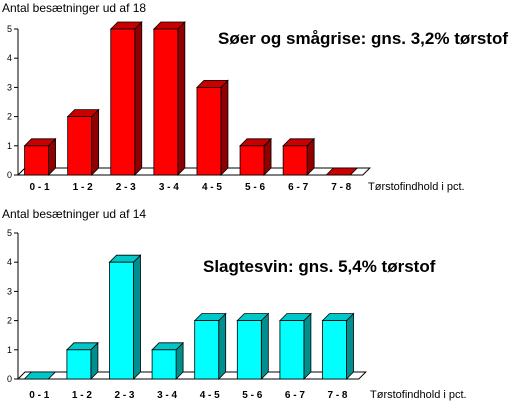 This screenshot has height=404, width=512. Describe the element at coordinates (74, 8) in the screenshot. I see `y-axis-title: Antal besætninger ud af 18` at that location.